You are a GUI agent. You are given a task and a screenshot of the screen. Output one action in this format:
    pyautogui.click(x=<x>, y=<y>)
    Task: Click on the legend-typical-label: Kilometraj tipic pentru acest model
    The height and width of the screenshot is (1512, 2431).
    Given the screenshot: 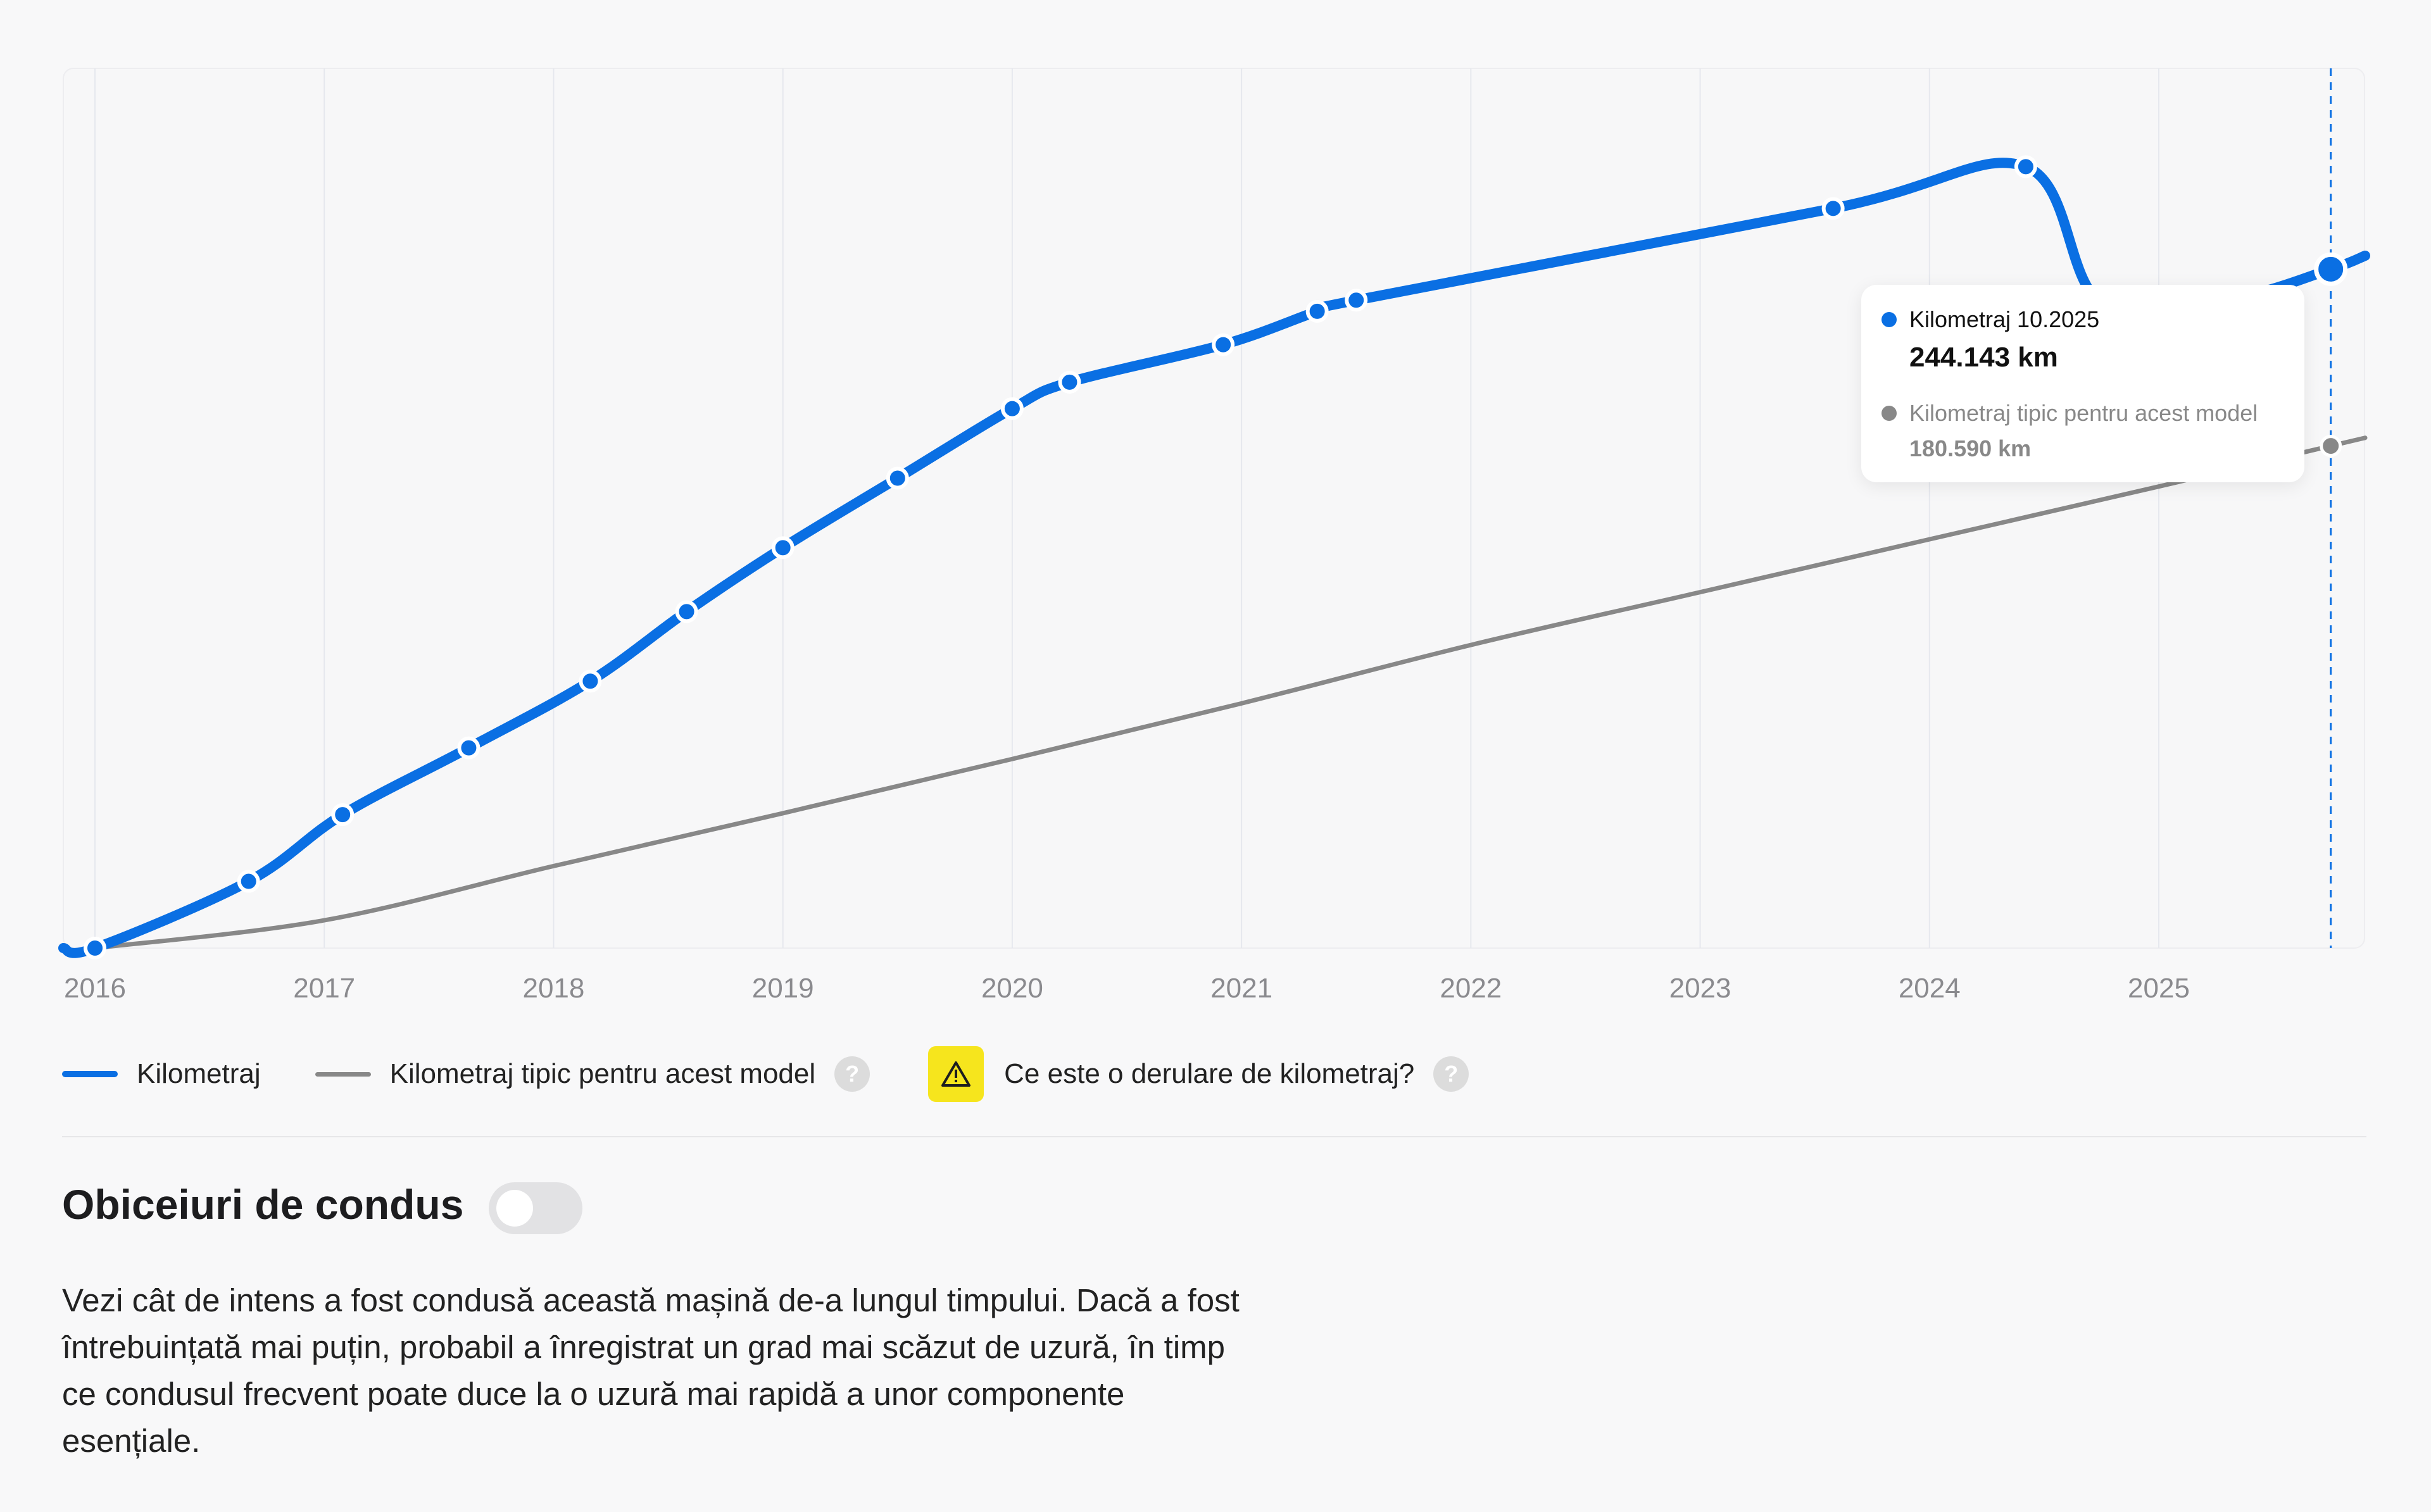 What is the action you would take?
    pyautogui.click(x=602, y=1073)
    